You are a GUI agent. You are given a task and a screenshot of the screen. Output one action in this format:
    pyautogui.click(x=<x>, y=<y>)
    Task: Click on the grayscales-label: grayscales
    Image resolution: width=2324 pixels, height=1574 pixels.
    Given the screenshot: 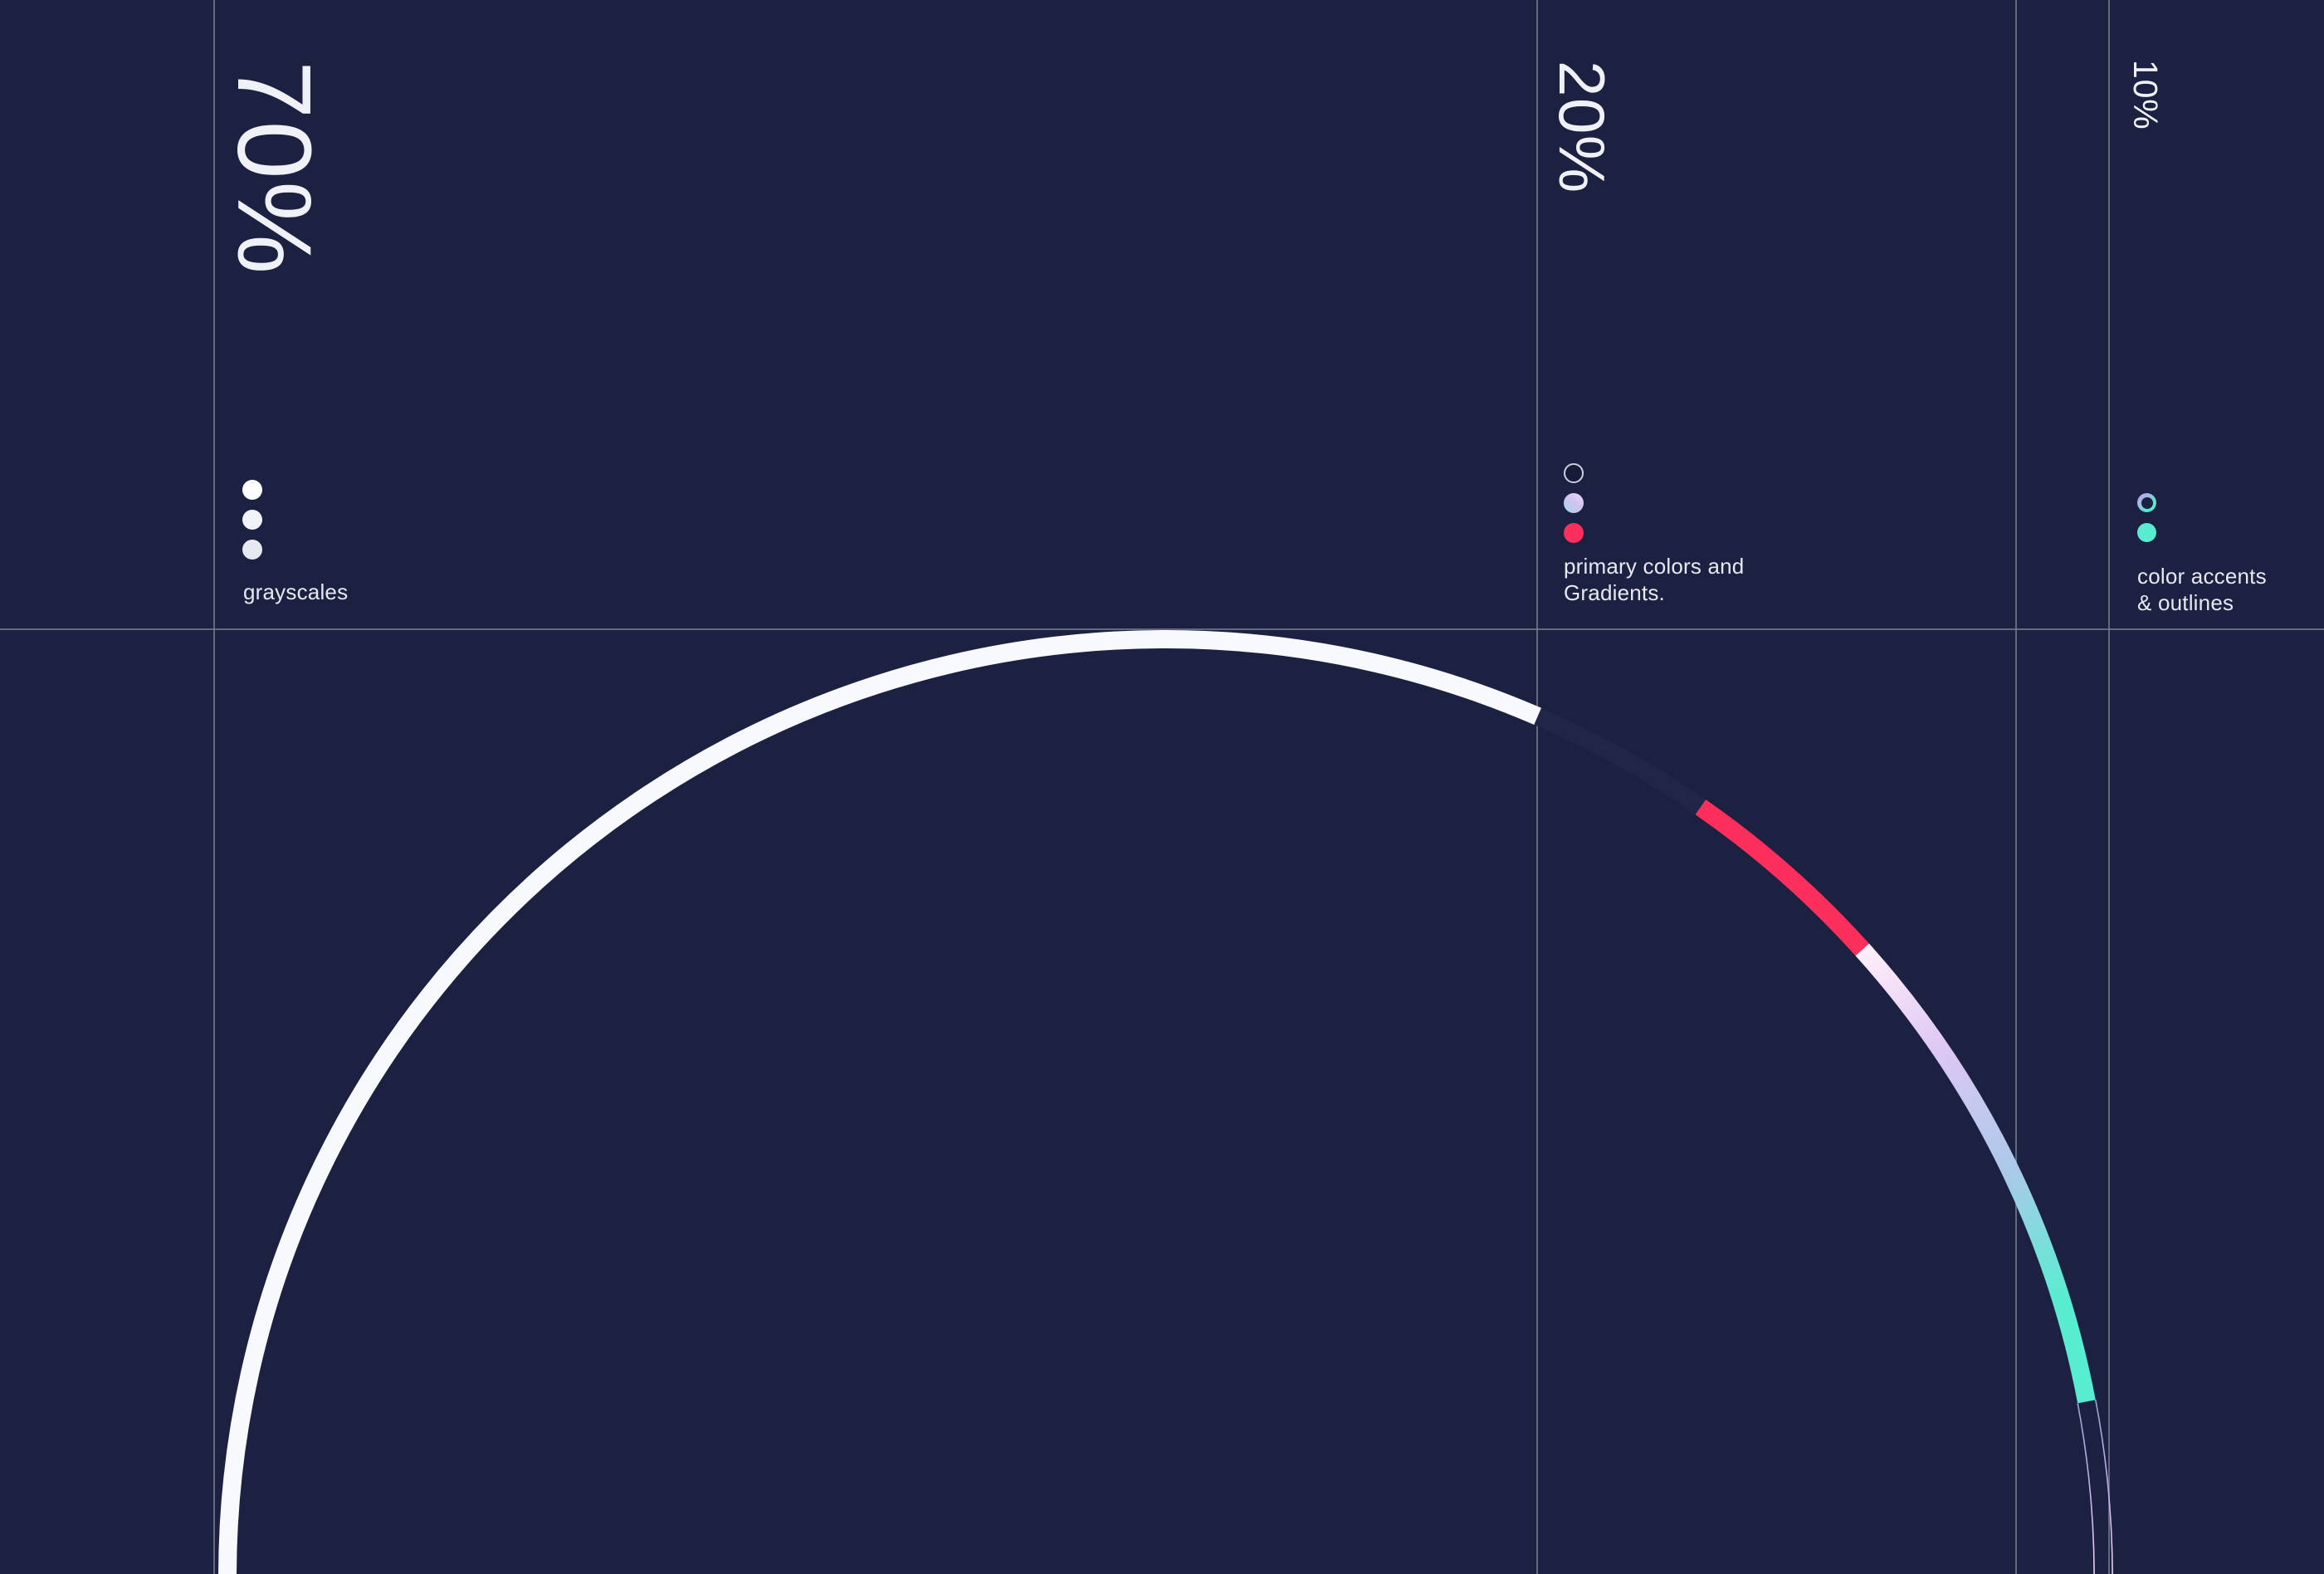 What is the action you would take?
    pyautogui.click(x=295, y=592)
    